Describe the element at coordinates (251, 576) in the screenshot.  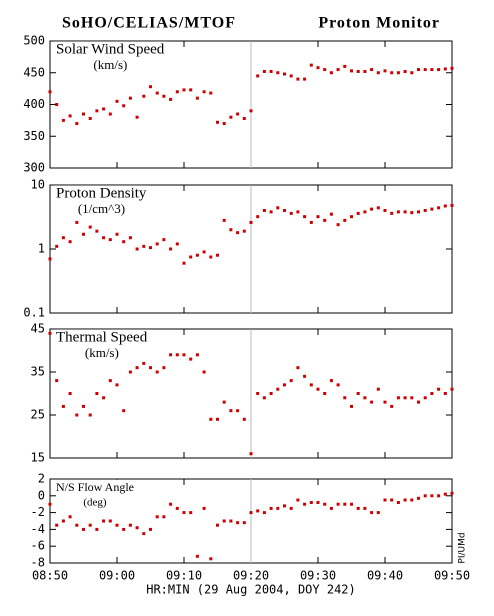
I see `x-tick-label: 09:20` at that location.